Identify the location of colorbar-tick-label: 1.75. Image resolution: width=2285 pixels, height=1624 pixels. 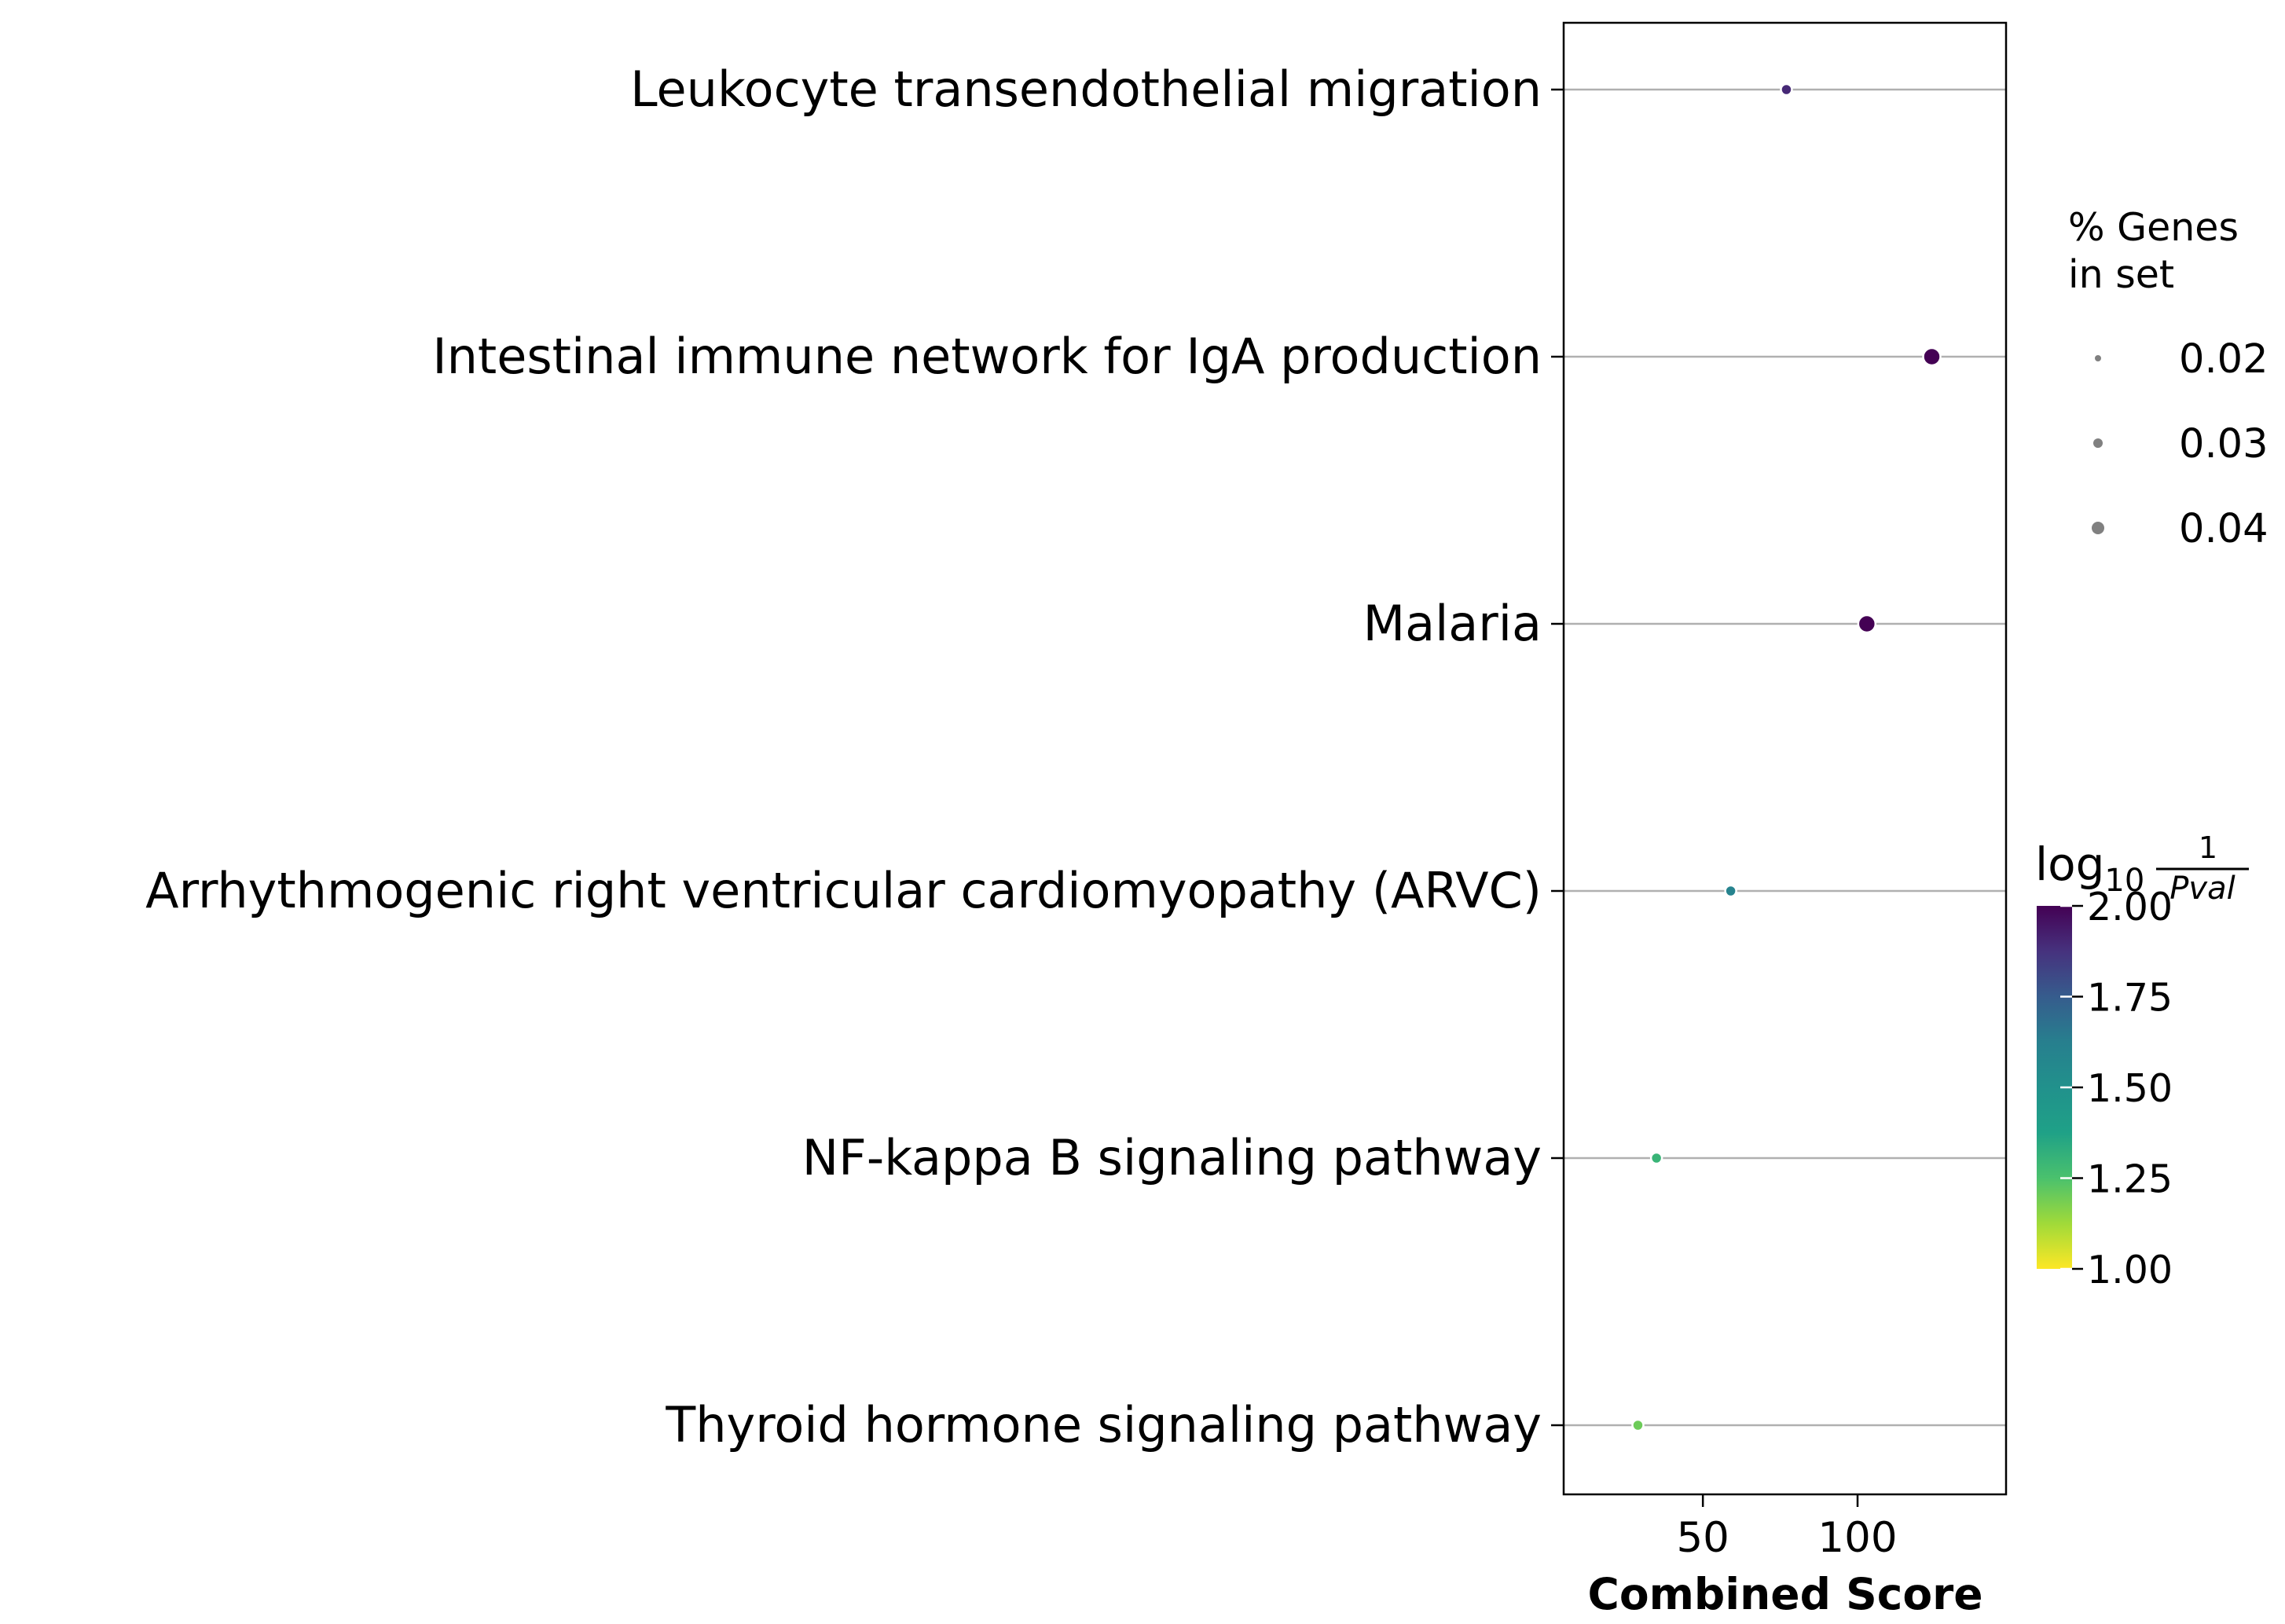
(2130, 998).